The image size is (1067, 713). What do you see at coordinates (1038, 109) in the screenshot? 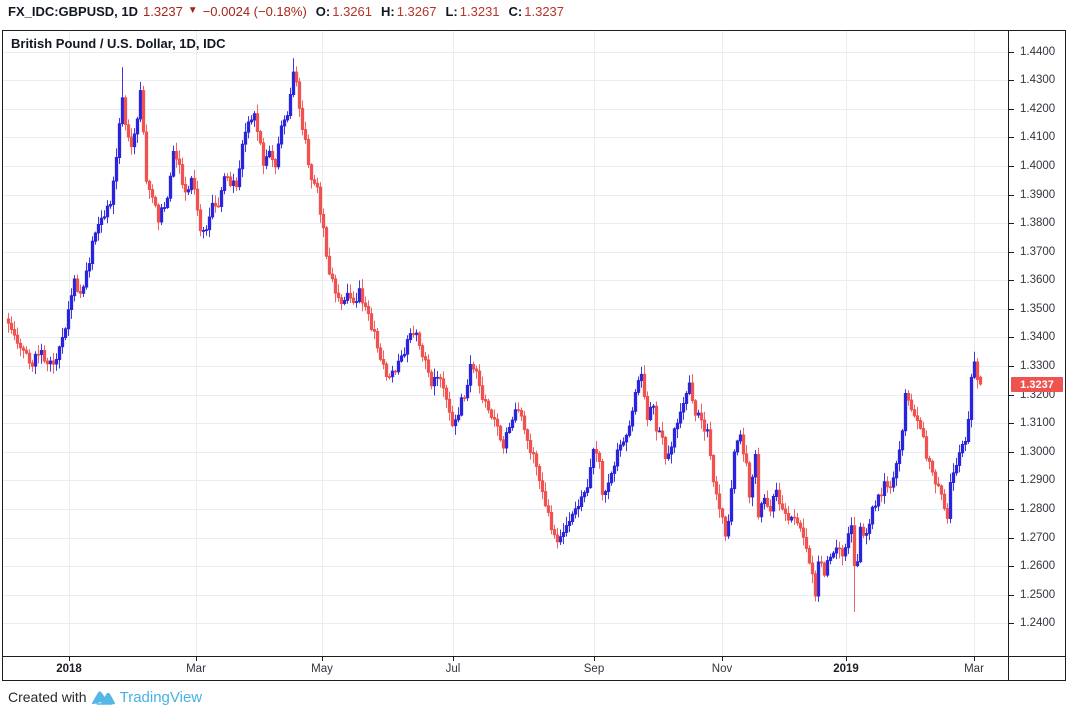
I see `price-tick-label: 1.4200` at bounding box center [1038, 109].